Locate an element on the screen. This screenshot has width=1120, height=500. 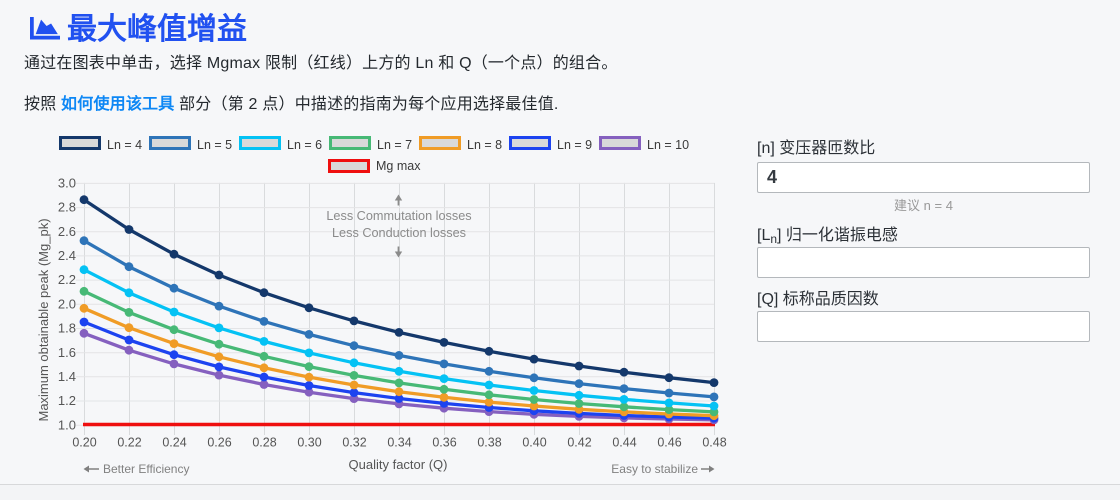
svg-text: 0.32 is located at coordinates (354, 443).